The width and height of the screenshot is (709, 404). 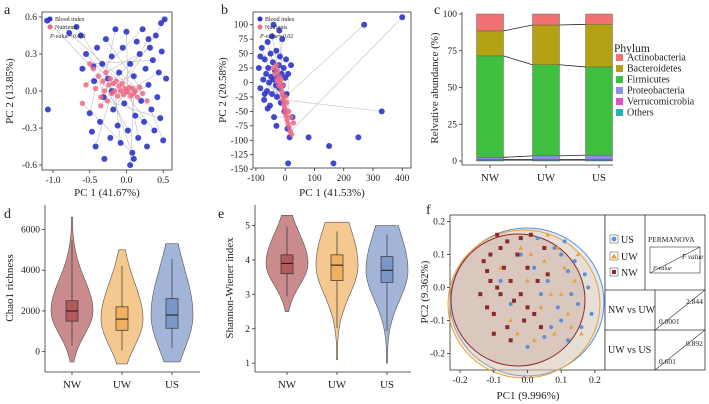 I want to click on panel-c-legend-label-others: Others, so click(x=640, y=113).